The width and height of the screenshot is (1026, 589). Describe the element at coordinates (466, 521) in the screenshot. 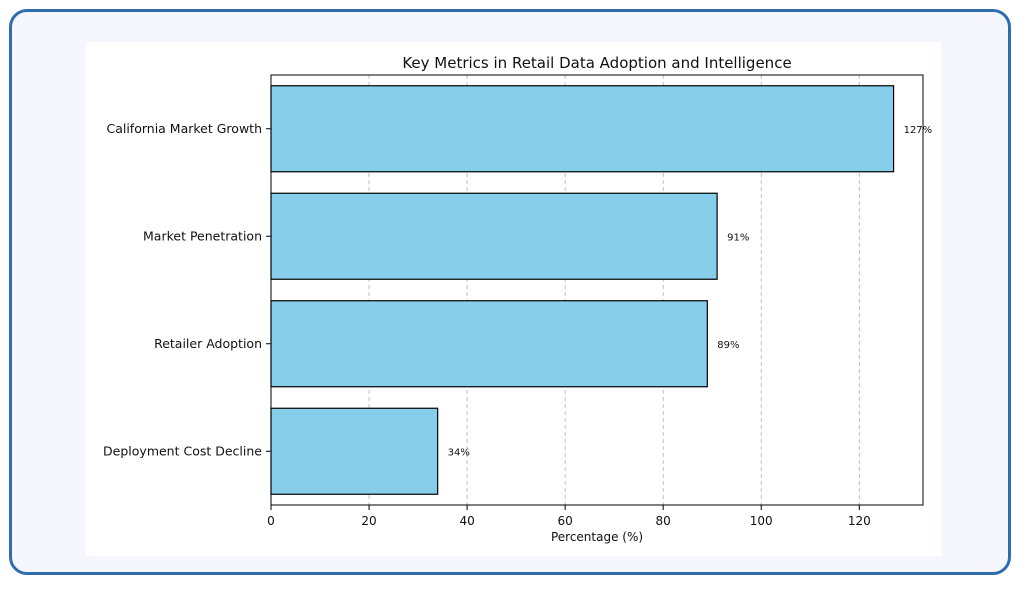

I see `x-tick-label: 40` at that location.